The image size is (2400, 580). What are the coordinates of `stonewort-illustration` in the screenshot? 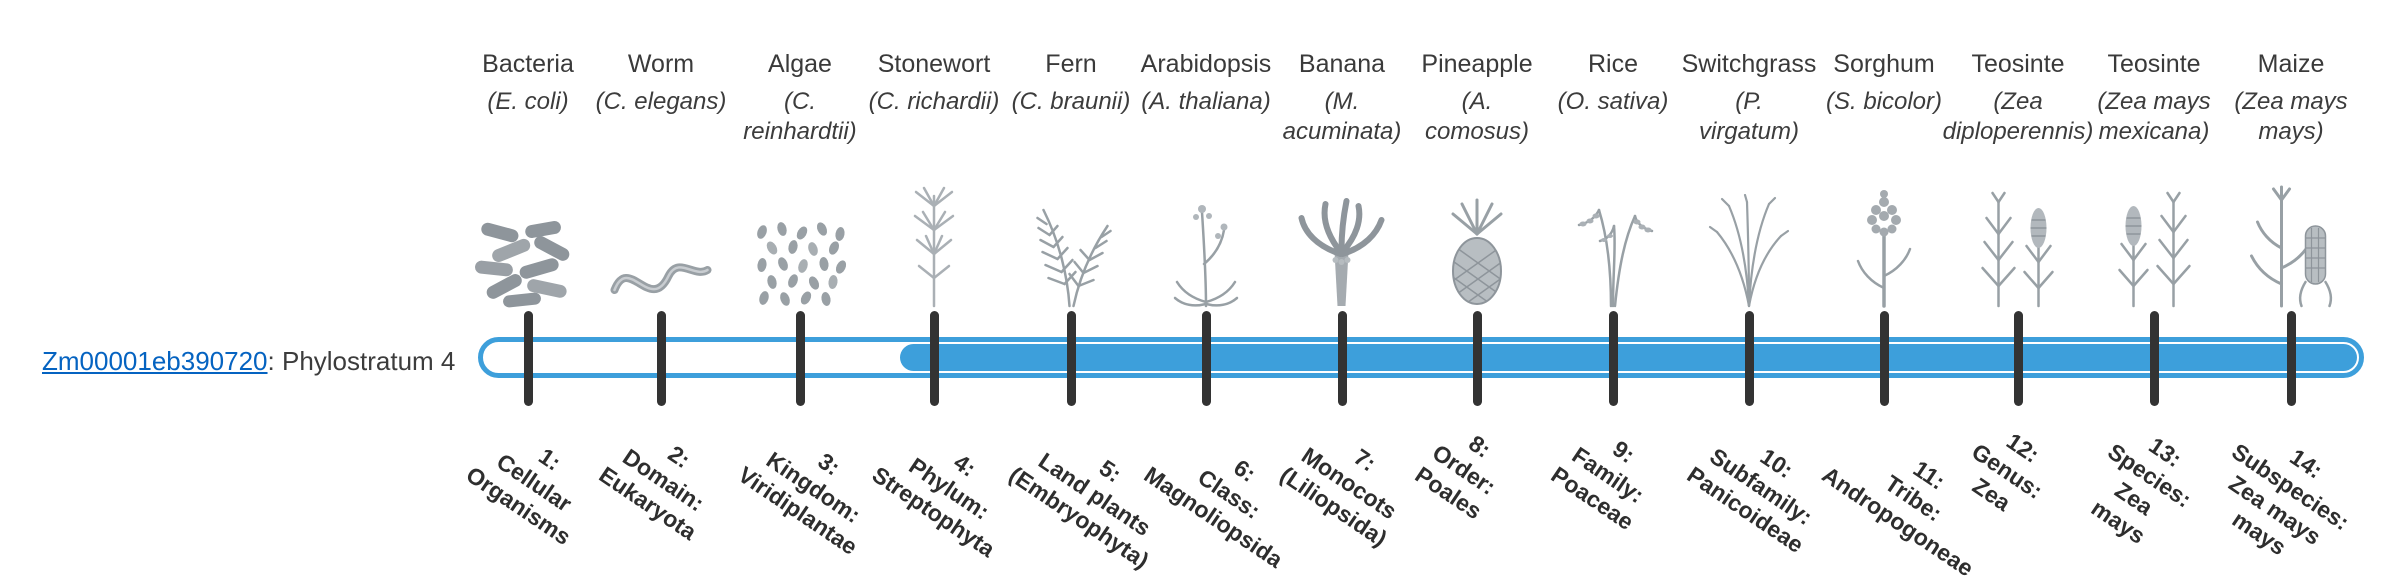 It's located at (934, 247).